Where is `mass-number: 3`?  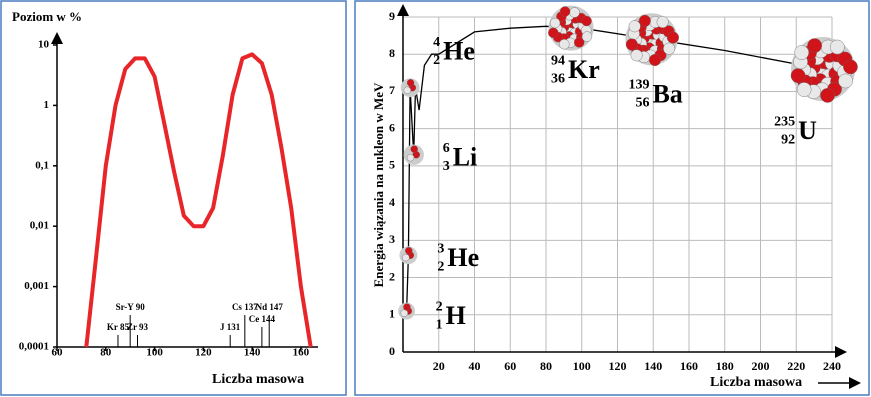 mass-number: 3 is located at coordinates (440, 248).